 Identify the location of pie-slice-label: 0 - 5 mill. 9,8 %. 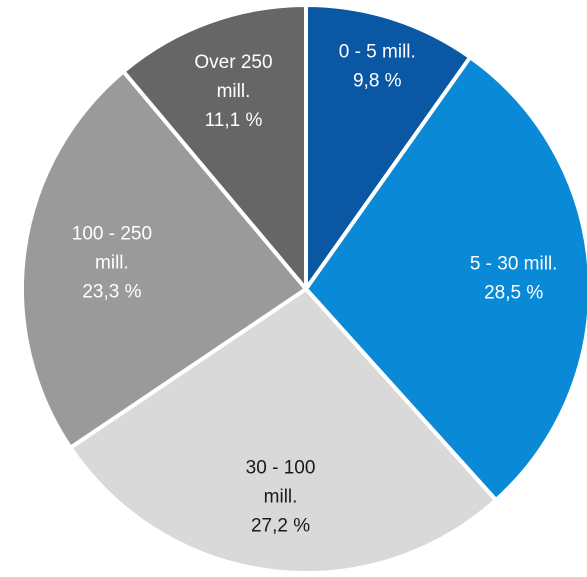
(377, 67).